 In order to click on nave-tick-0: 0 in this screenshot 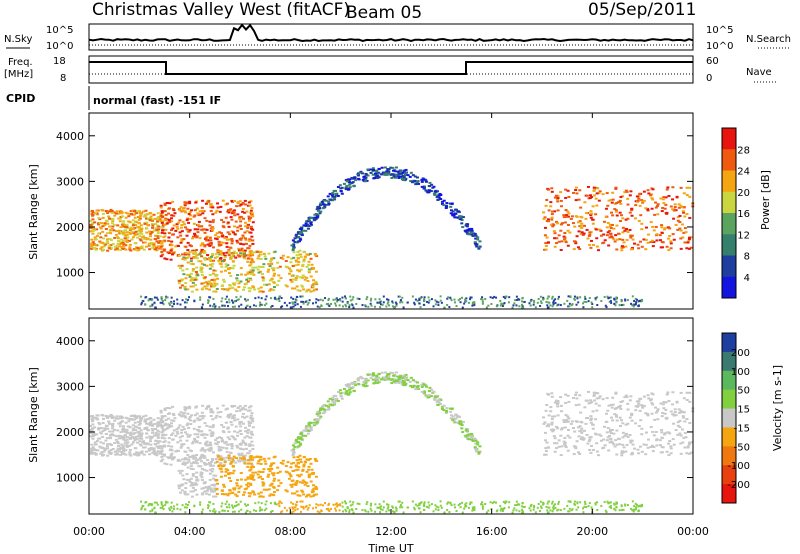, I will do `click(709, 78)`.